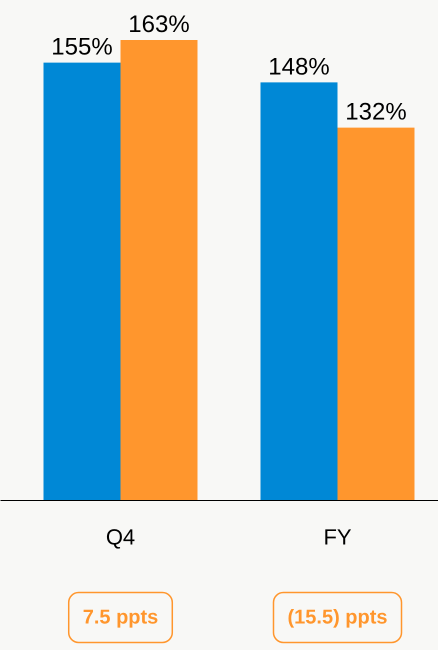 The width and height of the screenshot is (438, 650). I want to click on text: (15.5) ppts, so click(337, 617).